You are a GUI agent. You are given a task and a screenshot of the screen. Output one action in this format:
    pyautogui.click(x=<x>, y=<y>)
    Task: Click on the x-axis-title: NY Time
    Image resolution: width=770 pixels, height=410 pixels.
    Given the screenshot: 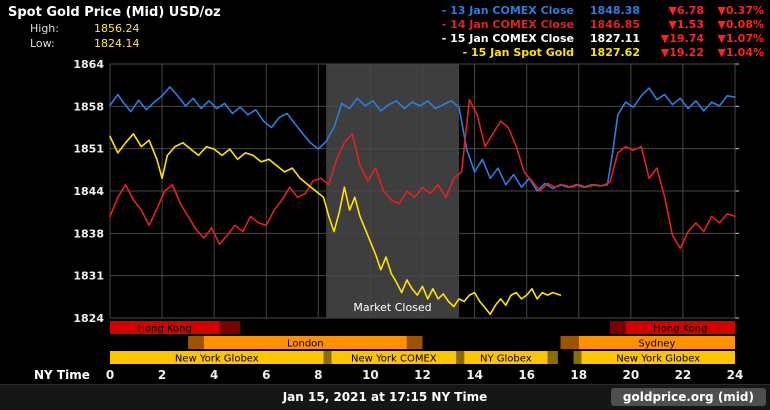 What is the action you would take?
    pyautogui.click(x=62, y=375)
    